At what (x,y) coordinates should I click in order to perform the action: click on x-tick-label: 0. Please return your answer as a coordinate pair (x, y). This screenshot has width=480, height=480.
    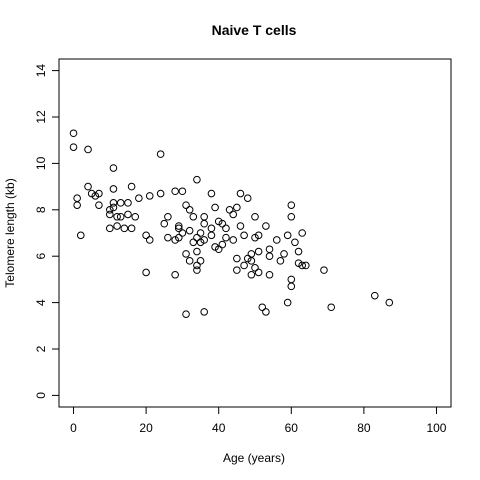
    Looking at the image, I should click on (73, 428).